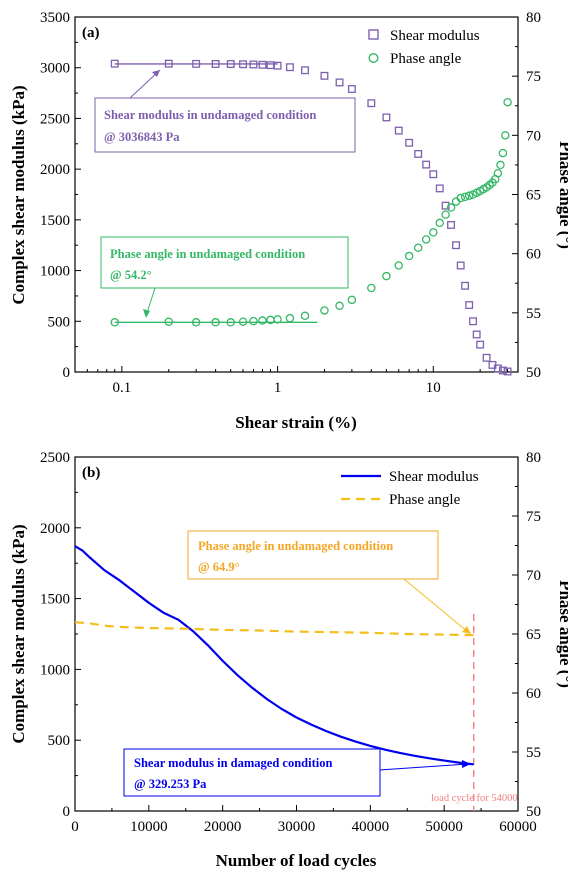 The width and height of the screenshot is (568, 873). What do you see at coordinates (121, 388) in the screenshot?
I see `x-tick-label: 0.1` at bounding box center [121, 388].